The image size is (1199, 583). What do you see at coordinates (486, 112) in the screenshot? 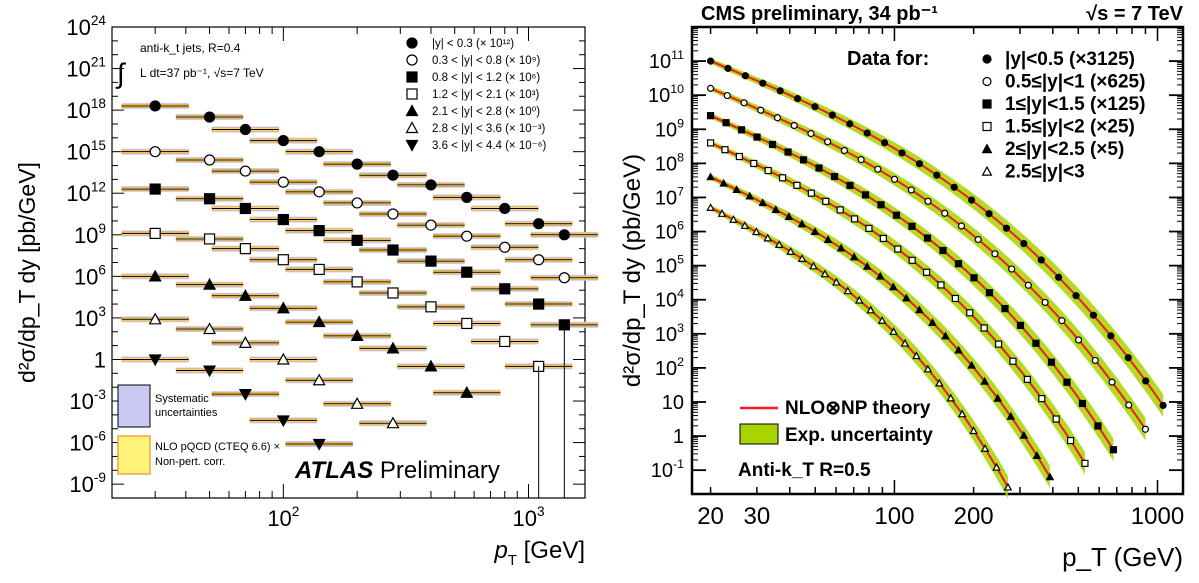
I see `left-legend-label: 2.1 < |y| < 2.8 (× 10⁰)` at bounding box center [486, 112].